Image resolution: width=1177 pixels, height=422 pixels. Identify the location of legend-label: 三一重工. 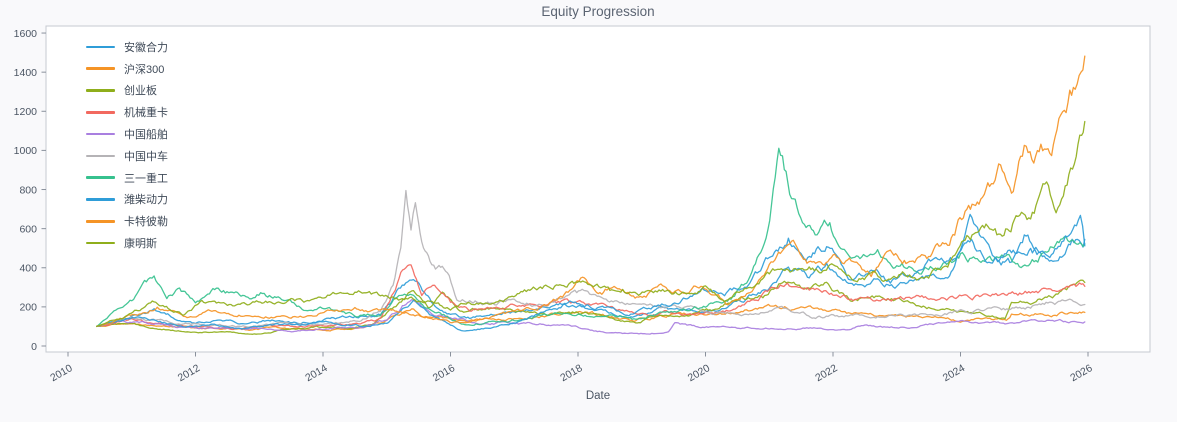
(146, 178).